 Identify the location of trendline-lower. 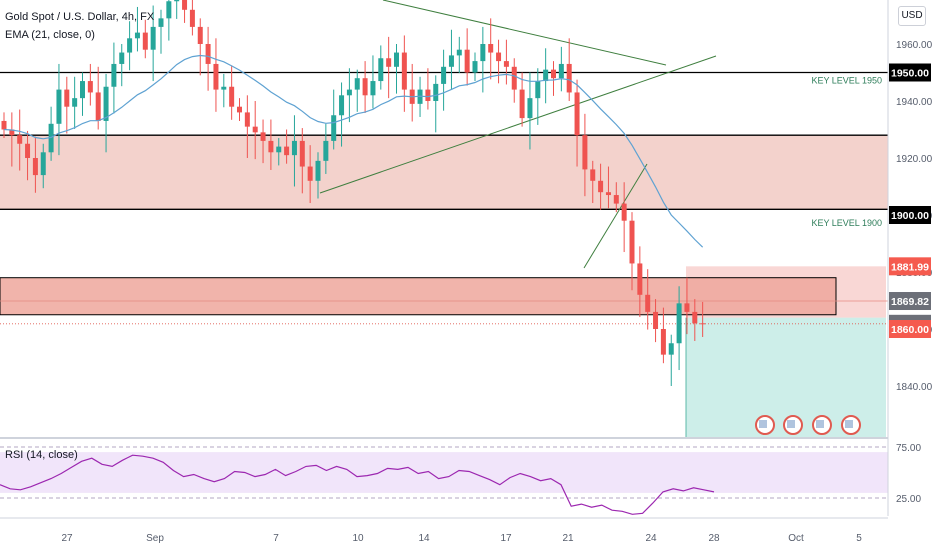
(518, 124).